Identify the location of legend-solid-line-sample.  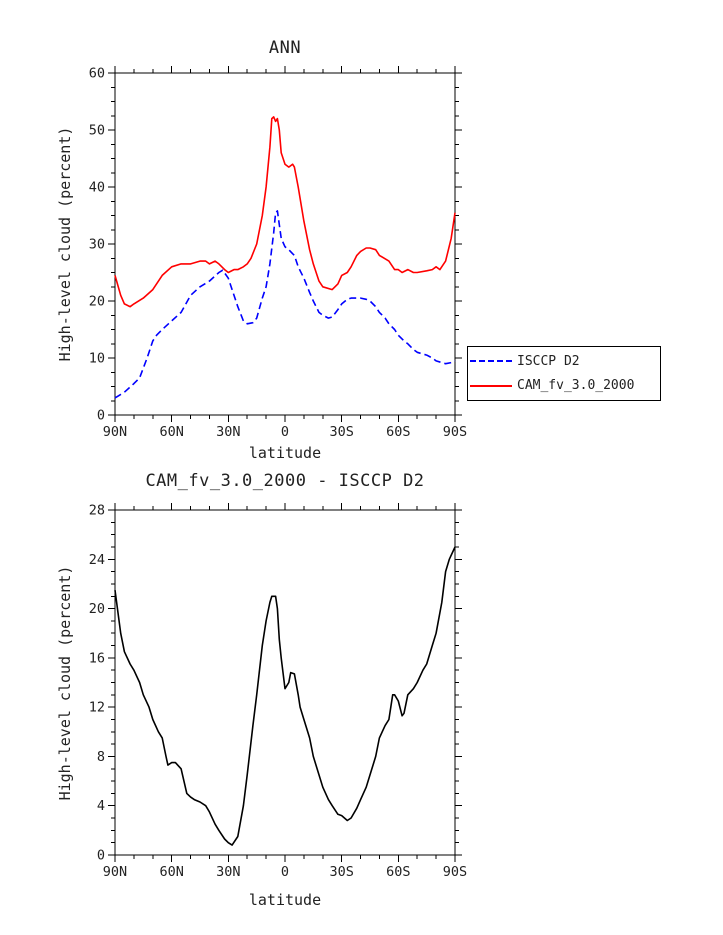
(491, 385).